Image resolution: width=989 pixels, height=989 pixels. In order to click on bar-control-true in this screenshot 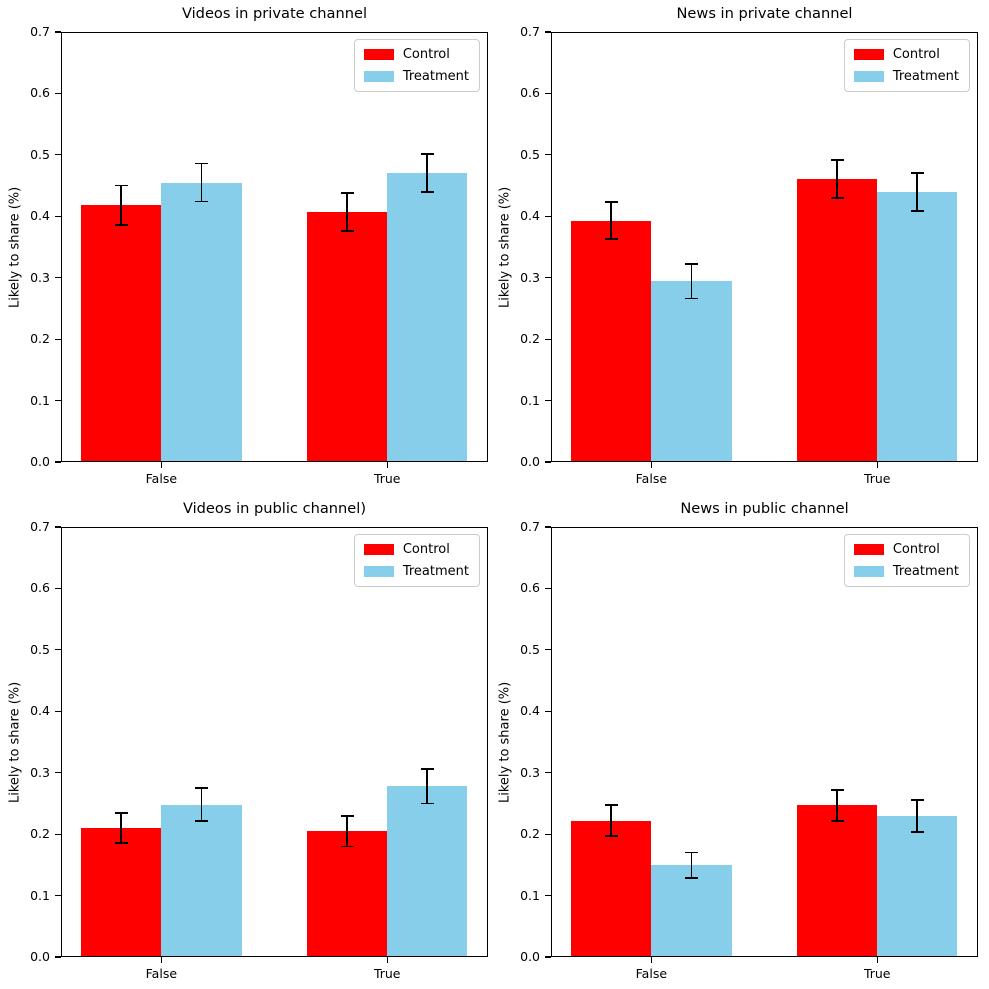, I will do `click(347, 336)`.